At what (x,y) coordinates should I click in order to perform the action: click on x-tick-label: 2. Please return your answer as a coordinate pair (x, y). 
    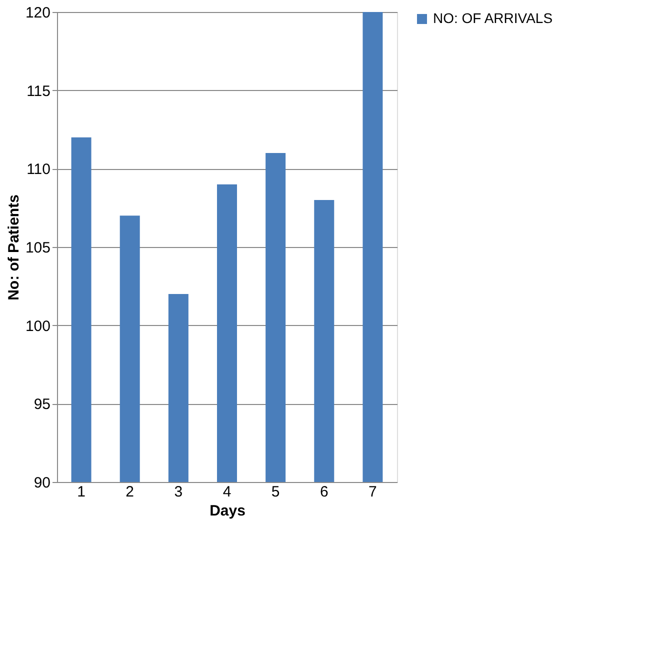
    Looking at the image, I should click on (130, 492).